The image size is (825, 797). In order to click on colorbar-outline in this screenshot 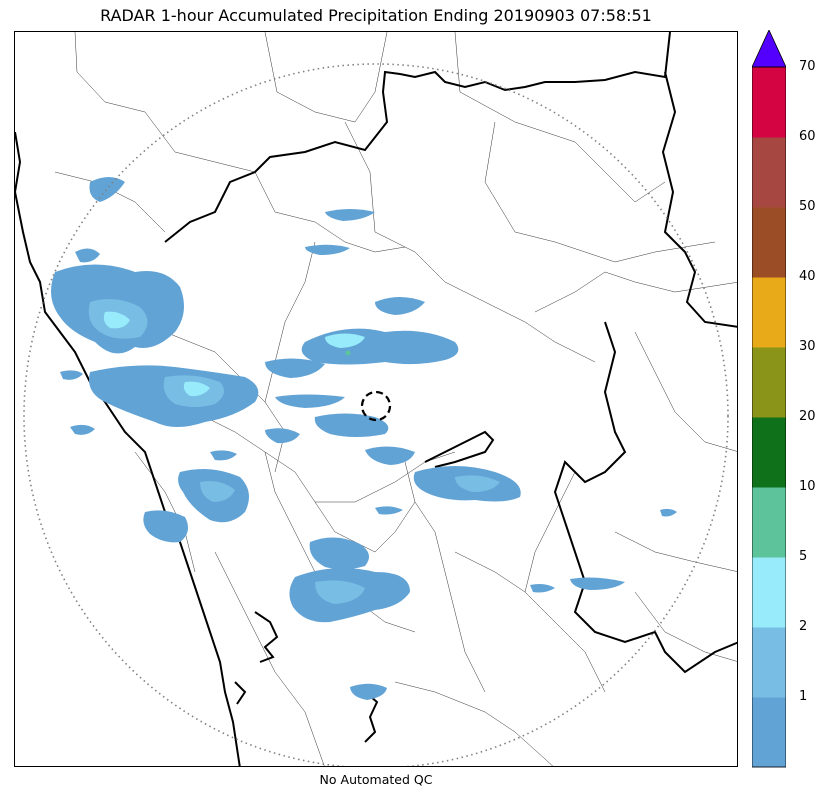, I will do `click(769, 417)`.